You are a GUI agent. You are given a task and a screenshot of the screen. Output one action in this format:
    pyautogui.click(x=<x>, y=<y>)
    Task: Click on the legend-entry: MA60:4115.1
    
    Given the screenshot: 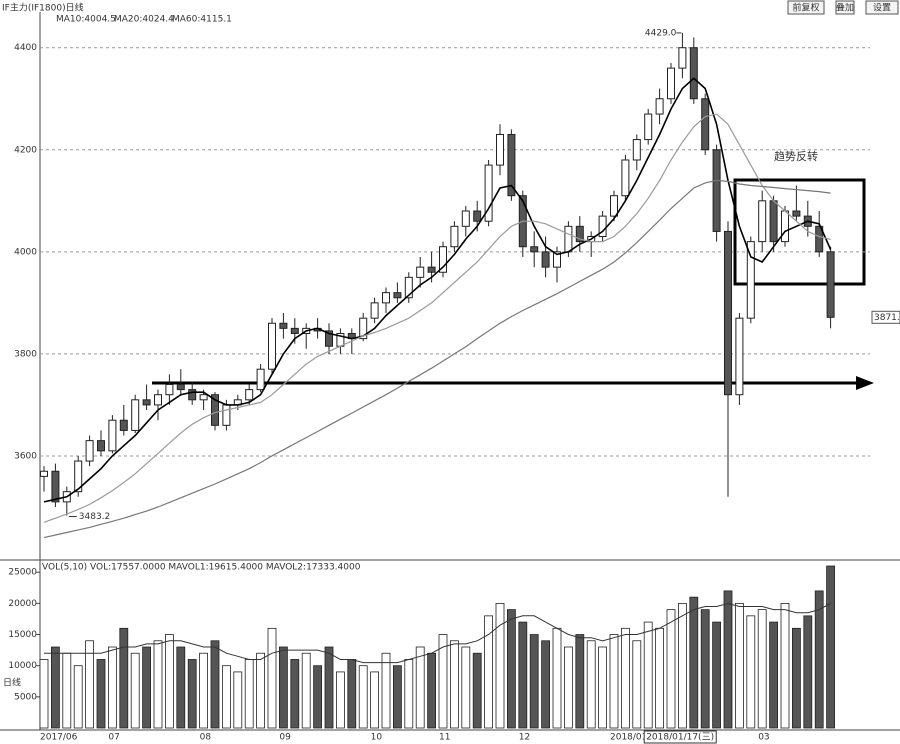 What is the action you would take?
    pyautogui.click(x=202, y=20)
    